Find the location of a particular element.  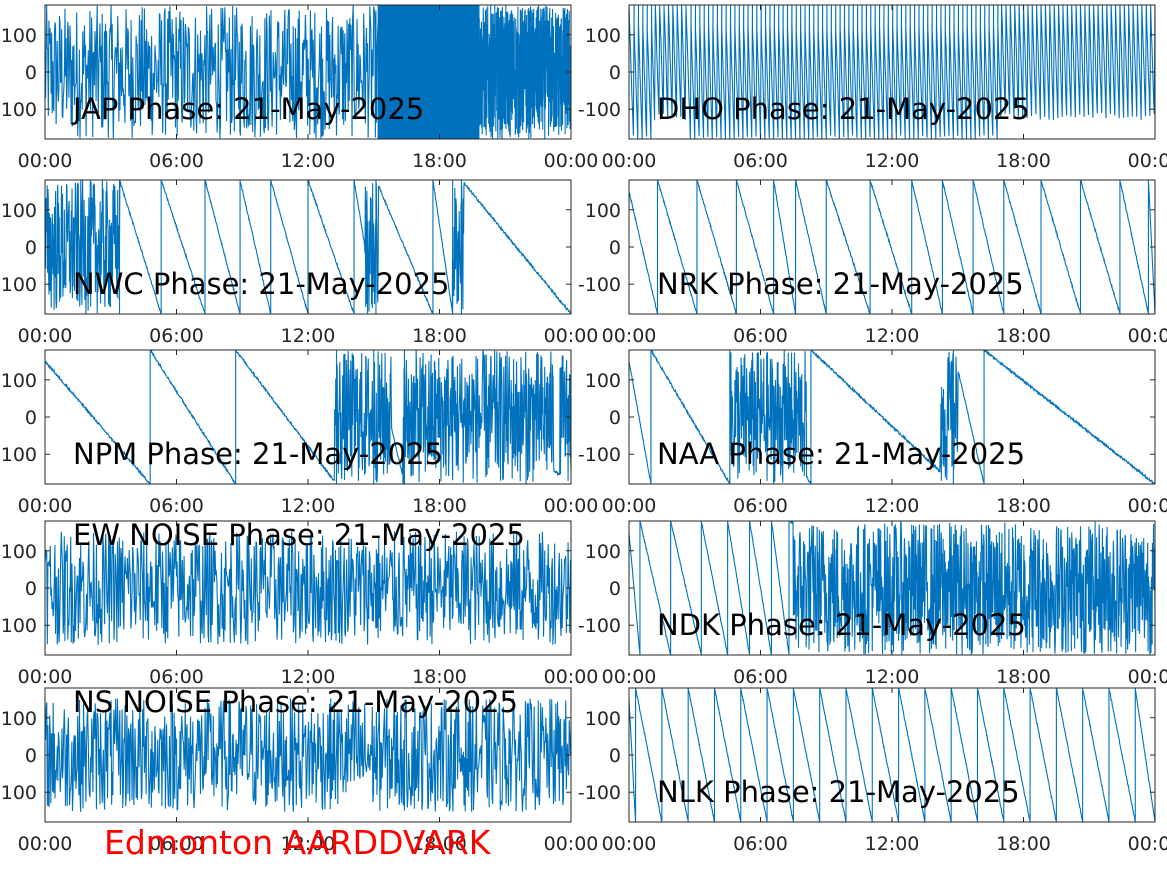

subplot-title: EW NOISE Phase: 21-May-2025 is located at coordinates (299, 535).